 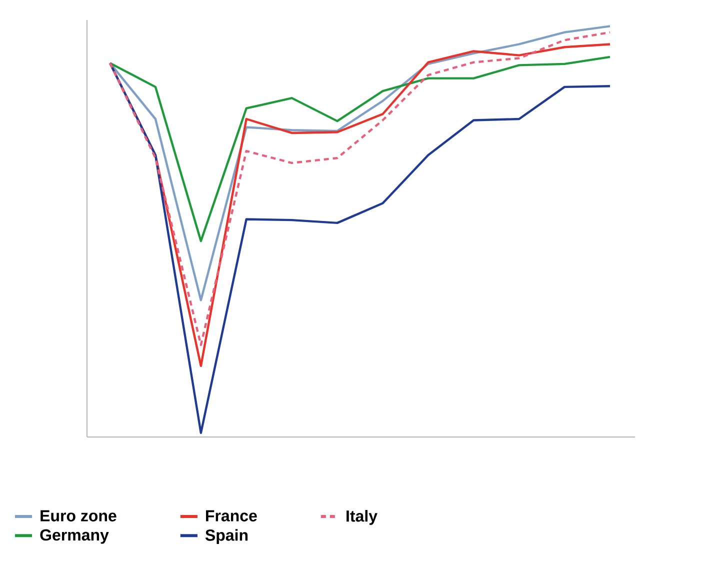 I want to click on legend-label: Spain, so click(x=226, y=536).